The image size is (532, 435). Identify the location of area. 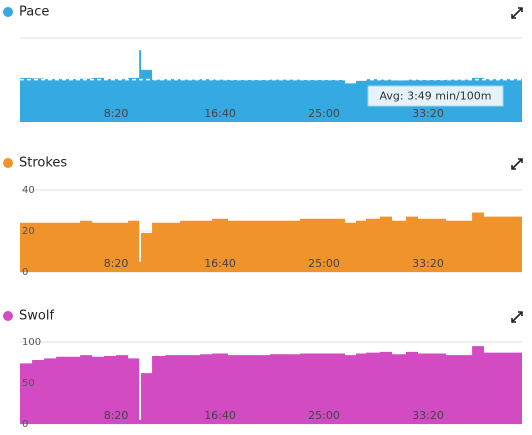
(271, 242).